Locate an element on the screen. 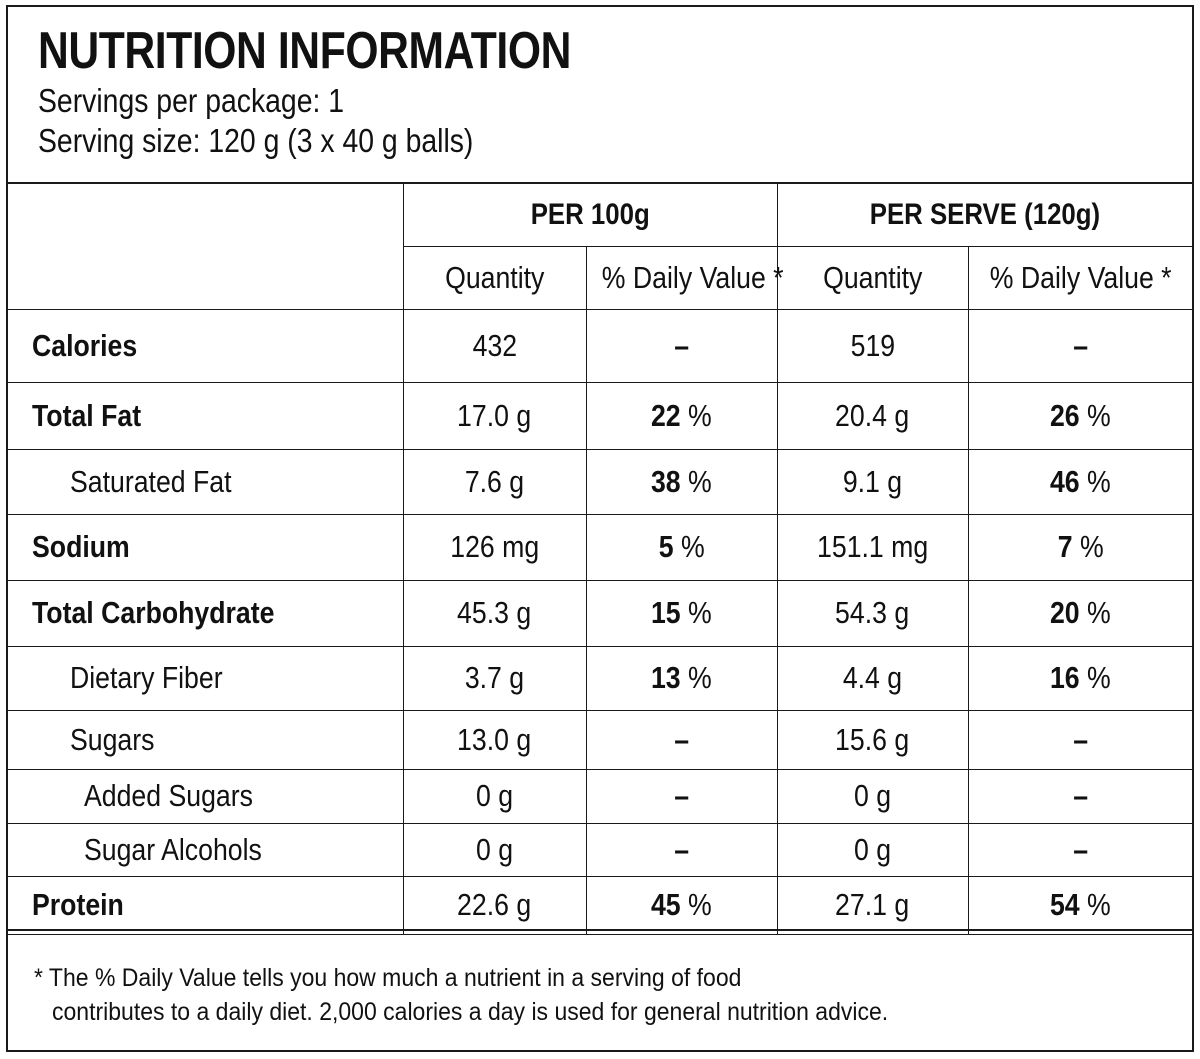  daily-value-header-serve: % Daily Value * is located at coordinates (1080, 277).